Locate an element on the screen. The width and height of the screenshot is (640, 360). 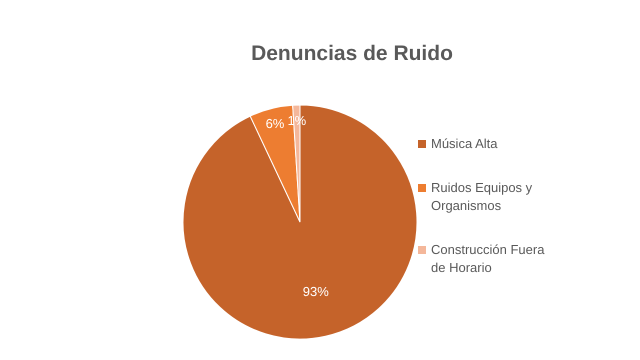
legend-label: Construcción Fuera de Horario is located at coordinates (488, 258).